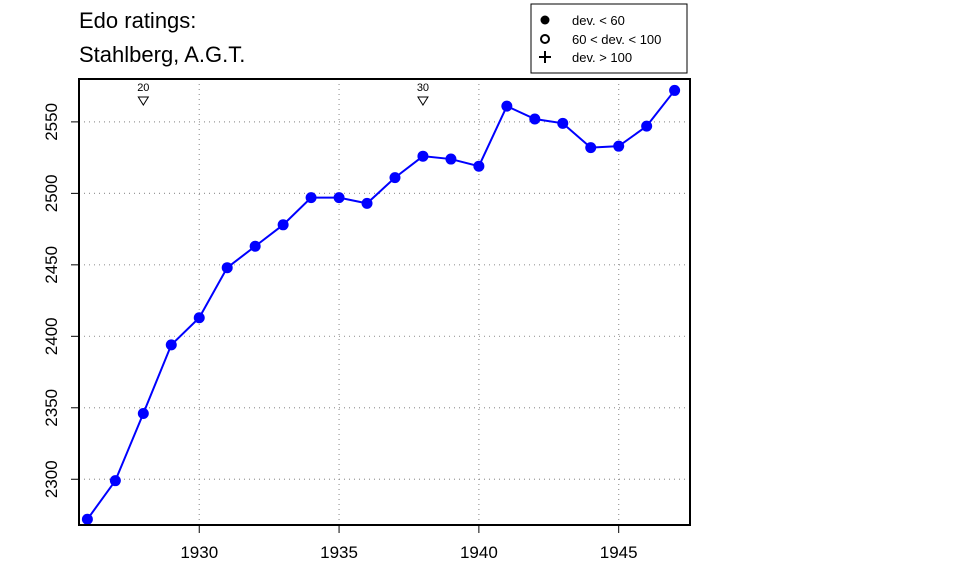 The height and width of the screenshot is (576, 960). I want to click on x-tick-label: 1930, so click(199, 552).